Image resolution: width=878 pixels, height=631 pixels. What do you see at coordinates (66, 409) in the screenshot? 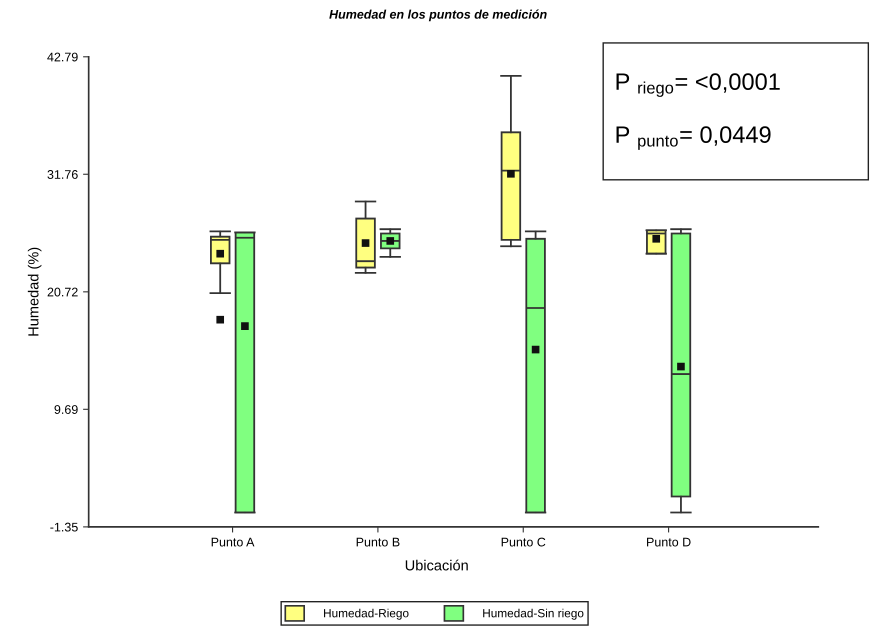
I see `y-tick-label: 9.69` at bounding box center [66, 409].